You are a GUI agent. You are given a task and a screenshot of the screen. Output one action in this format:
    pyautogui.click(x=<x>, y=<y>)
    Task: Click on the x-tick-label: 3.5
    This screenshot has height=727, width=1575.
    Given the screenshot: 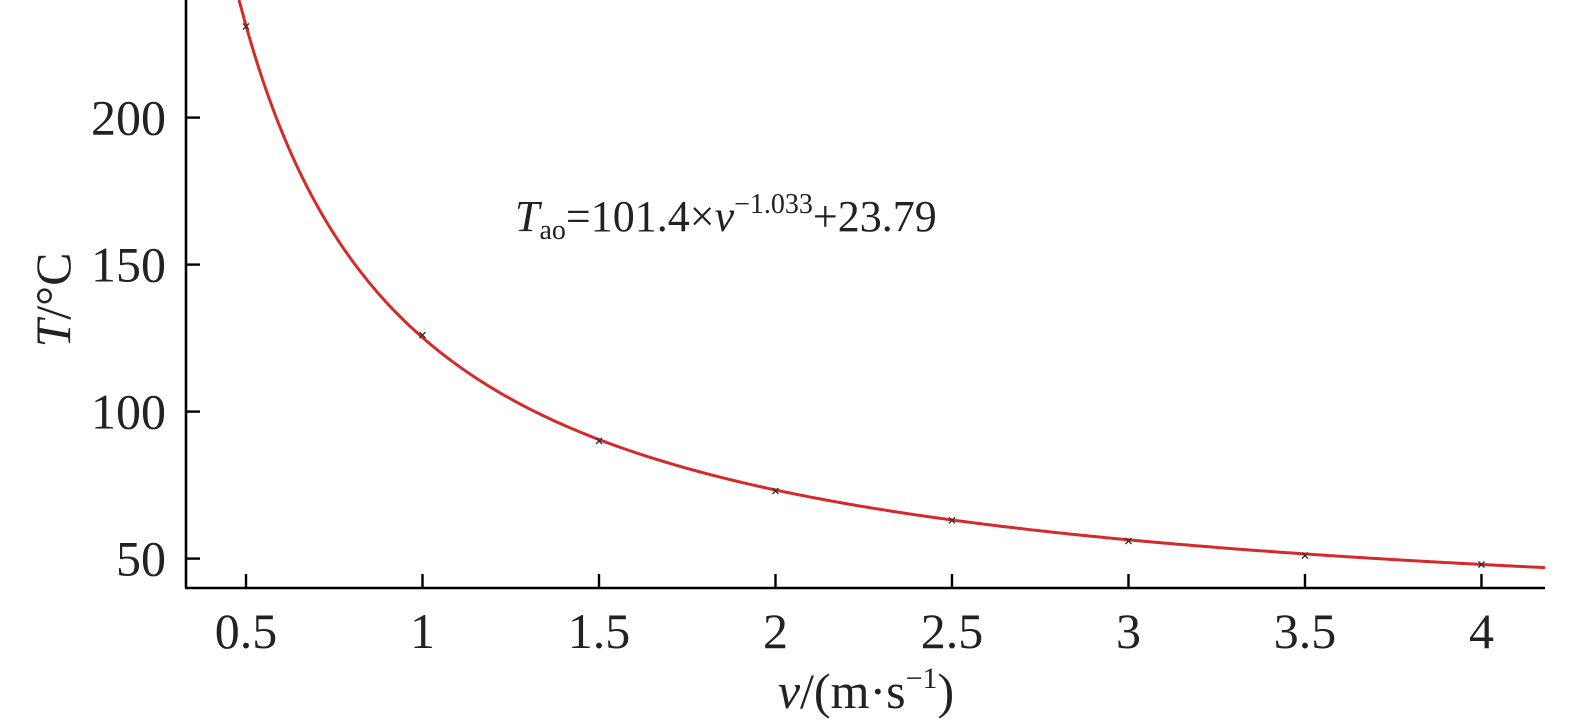 What is the action you would take?
    pyautogui.click(x=1305, y=631)
    